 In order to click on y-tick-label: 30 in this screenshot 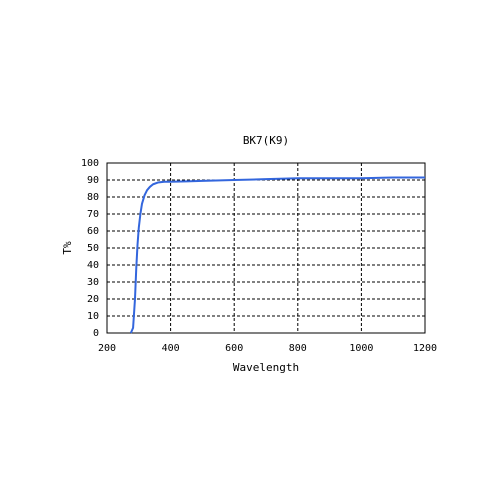, I will do `click(93, 282)`.